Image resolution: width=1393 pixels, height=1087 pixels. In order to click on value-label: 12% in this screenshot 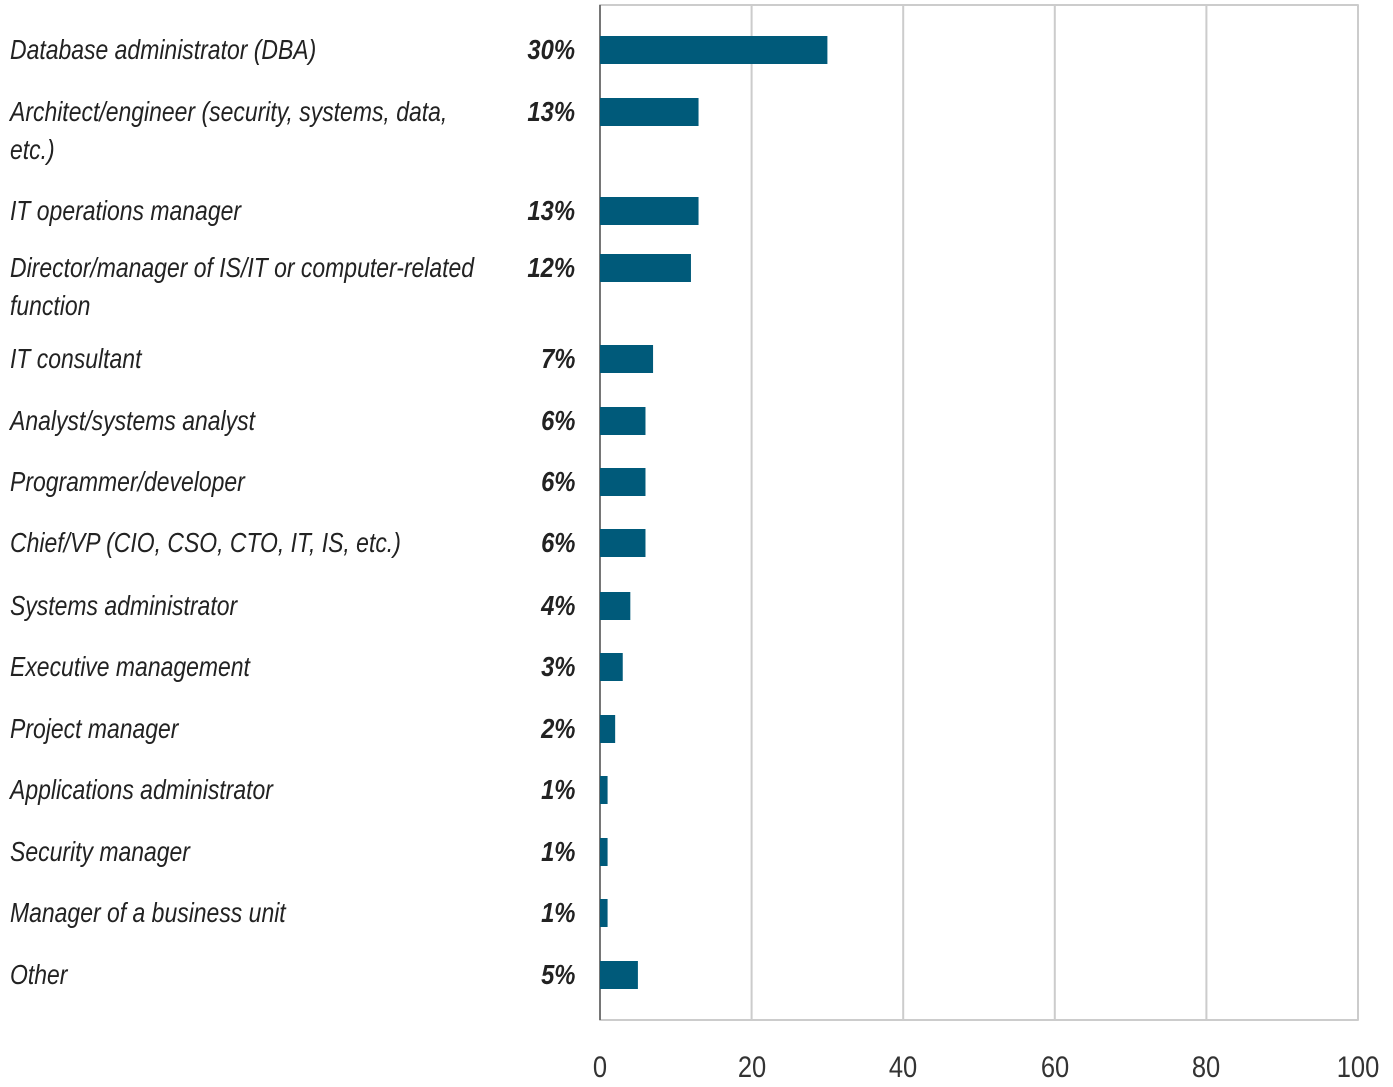, I will do `click(551, 267)`.